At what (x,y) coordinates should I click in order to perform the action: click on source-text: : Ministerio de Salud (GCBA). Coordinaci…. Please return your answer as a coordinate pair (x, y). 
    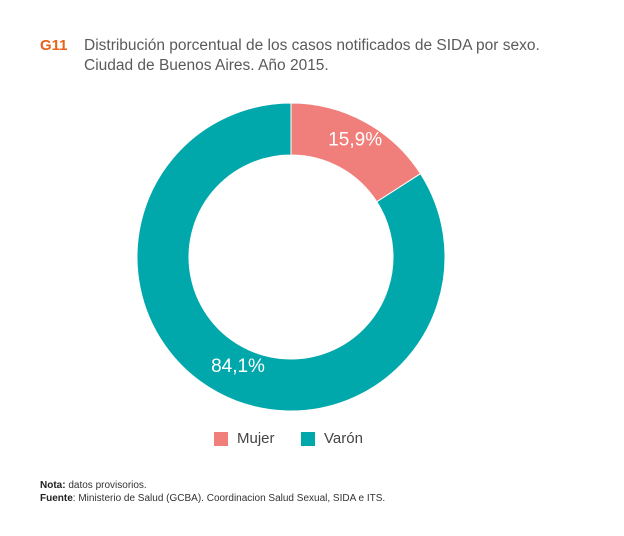
    Looking at the image, I should click on (229, 498).